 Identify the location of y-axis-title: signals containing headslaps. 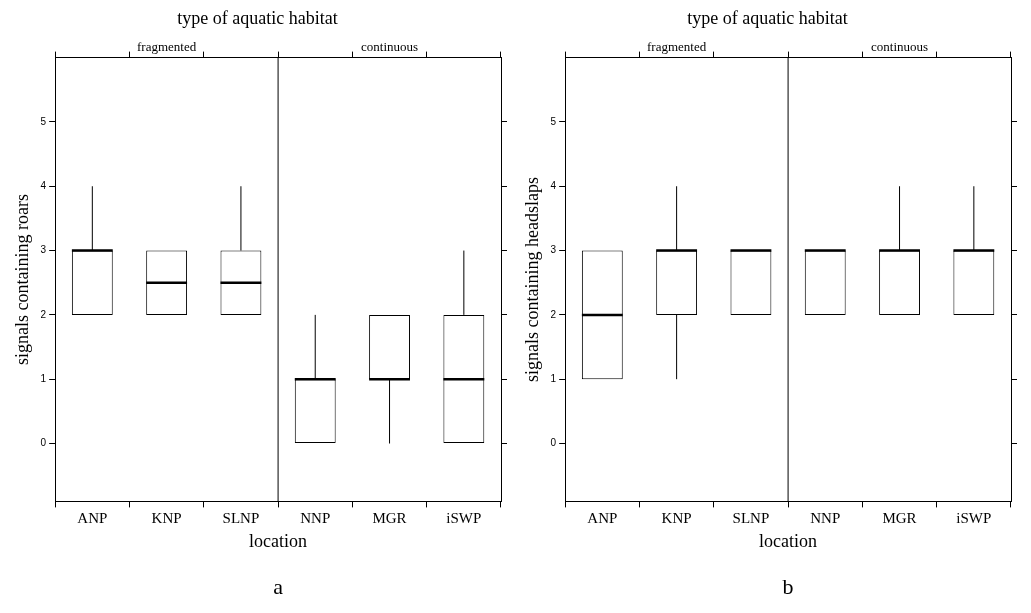
(531, 279).